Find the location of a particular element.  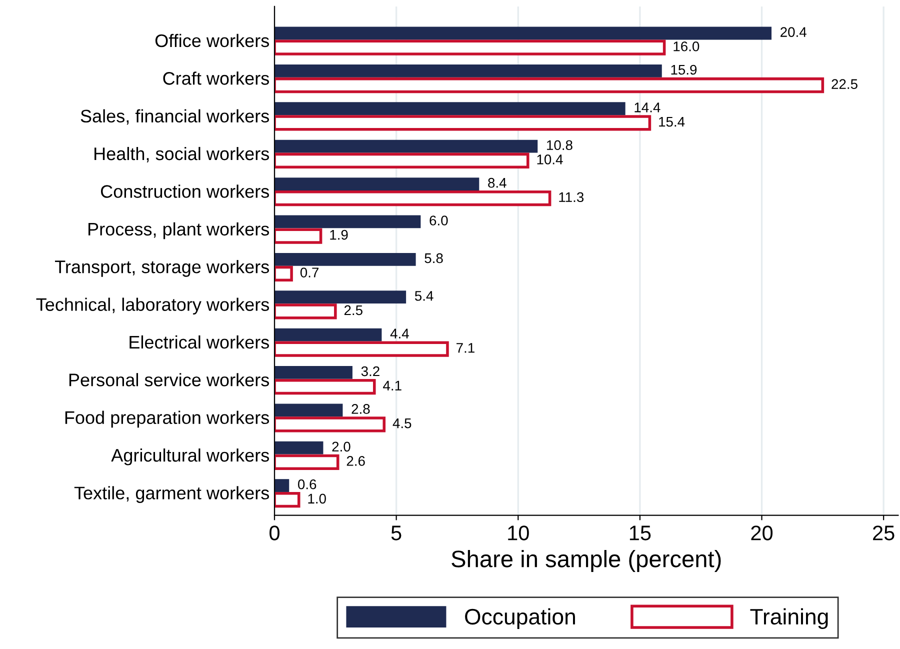

data-label: 2.5 is located at coordinates (353, 310).